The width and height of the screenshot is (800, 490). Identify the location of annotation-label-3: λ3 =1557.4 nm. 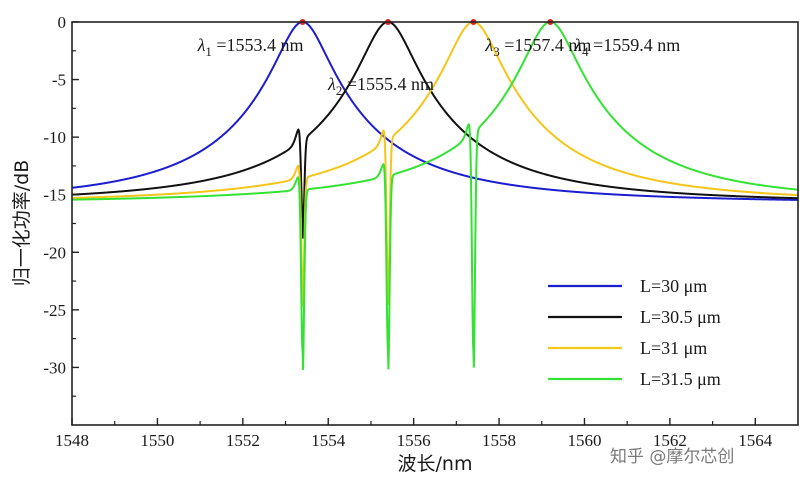
(537, 47).